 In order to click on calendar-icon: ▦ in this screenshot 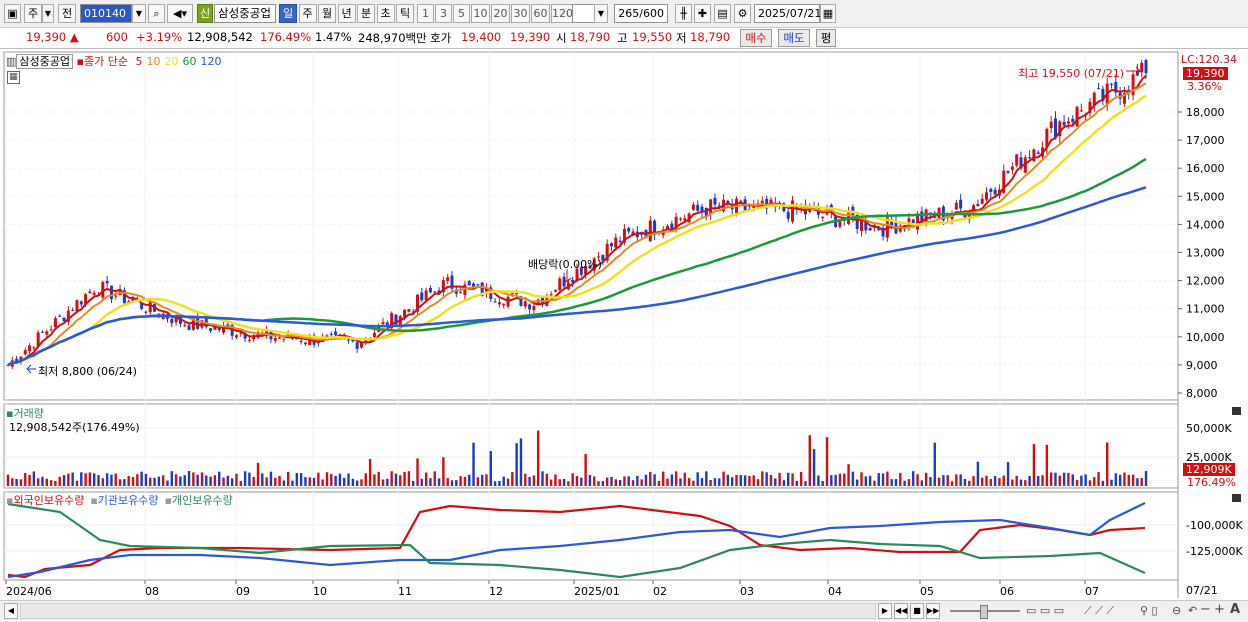, I will do `click(828, 13)`.